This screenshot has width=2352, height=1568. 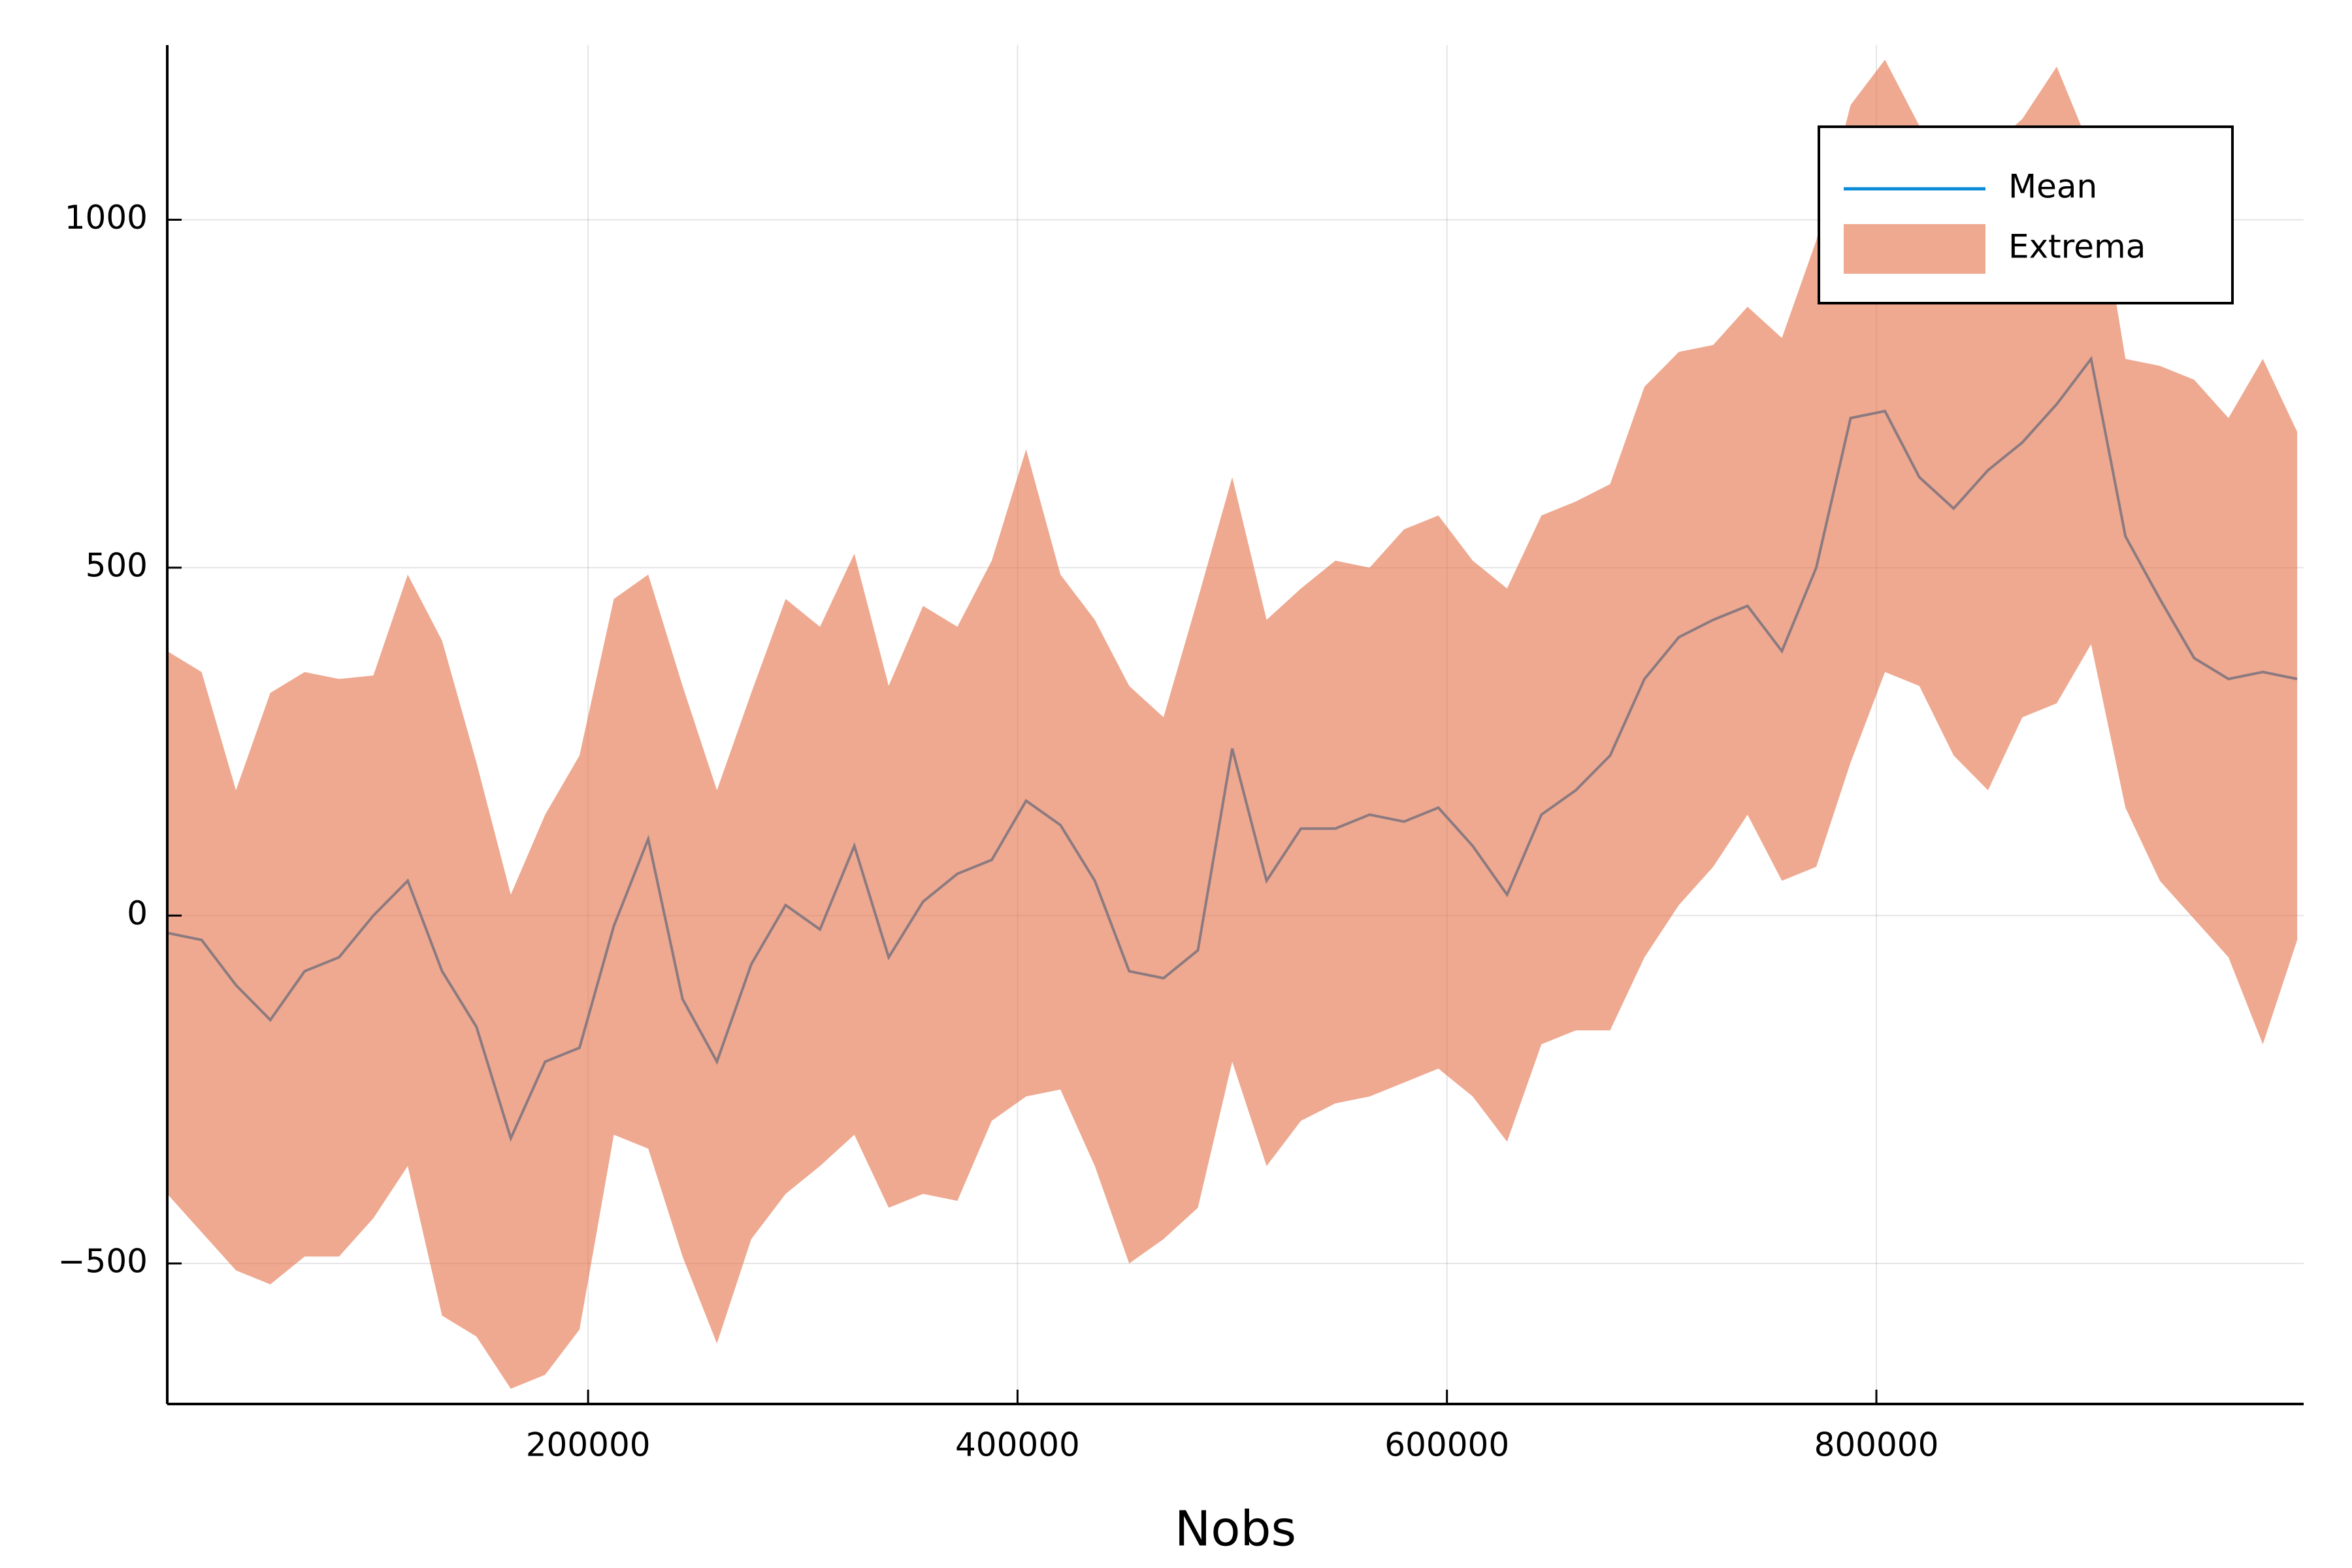 What do you see at coordinates (137, 913) in the screenshot?
I see `y-tick-label: 0` at bounding box center [137, 913].